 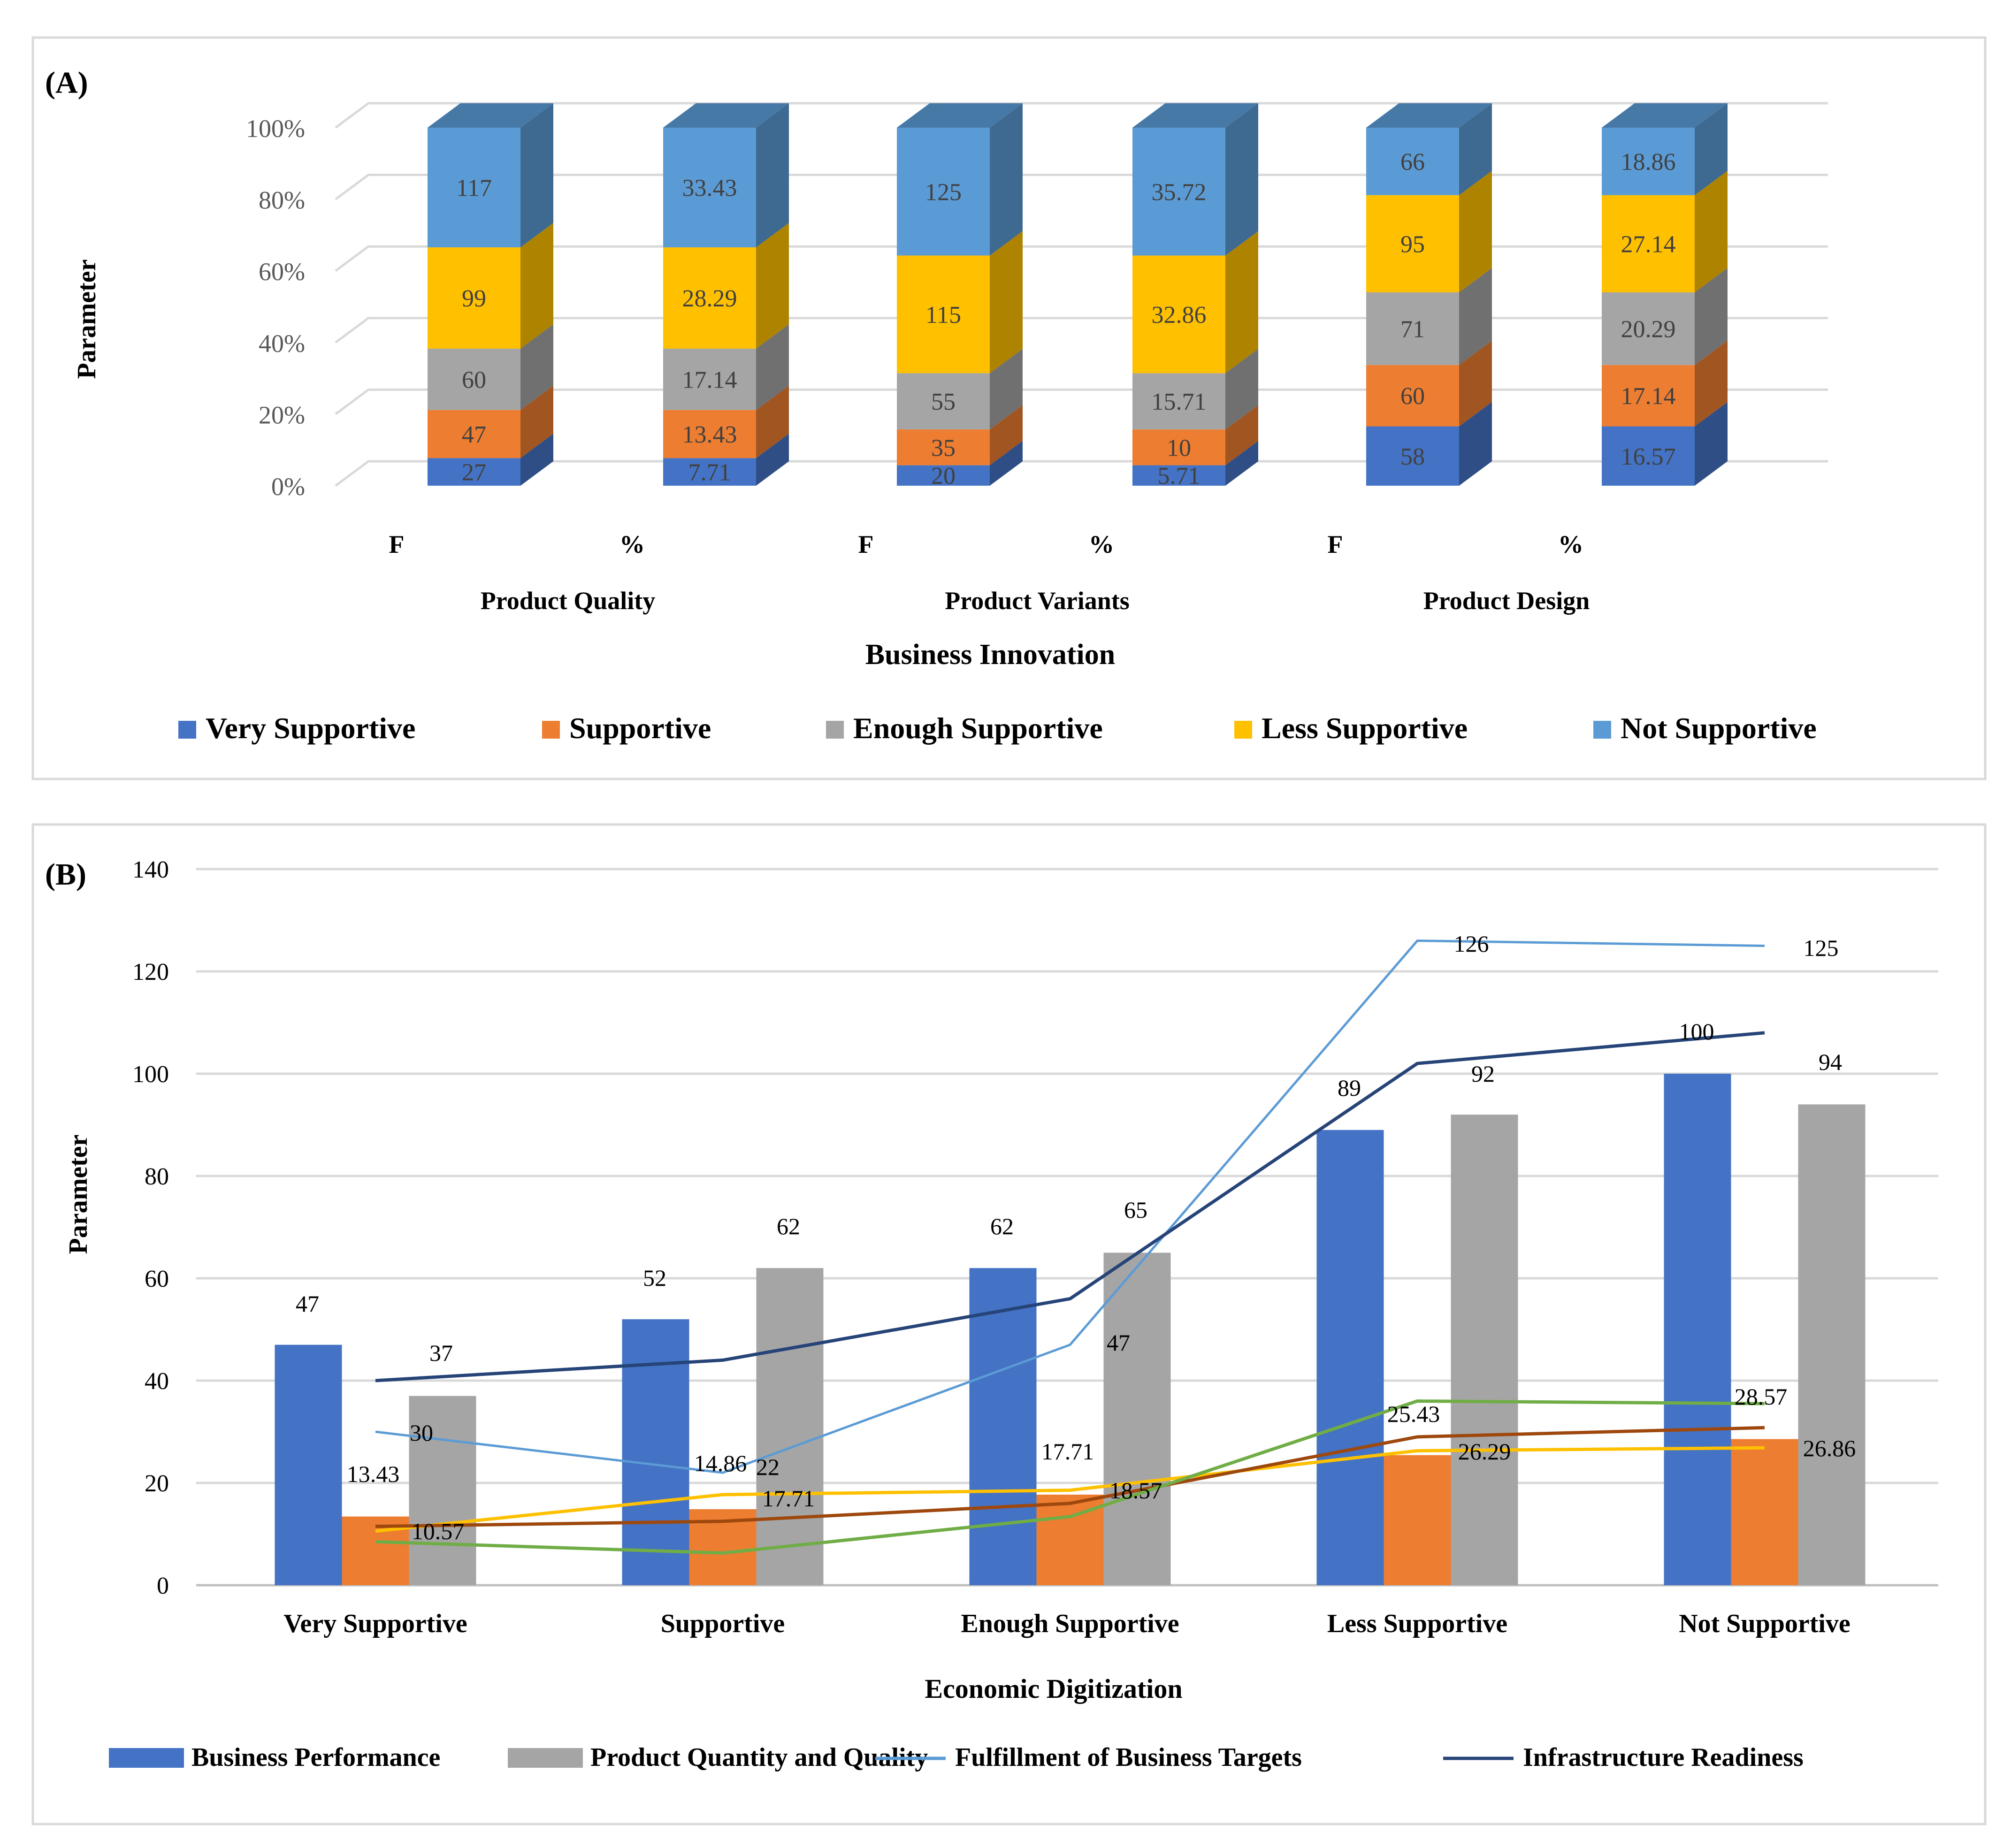 I want to click on y-axis-title-a: Parameter, so click(x=87, y=319).